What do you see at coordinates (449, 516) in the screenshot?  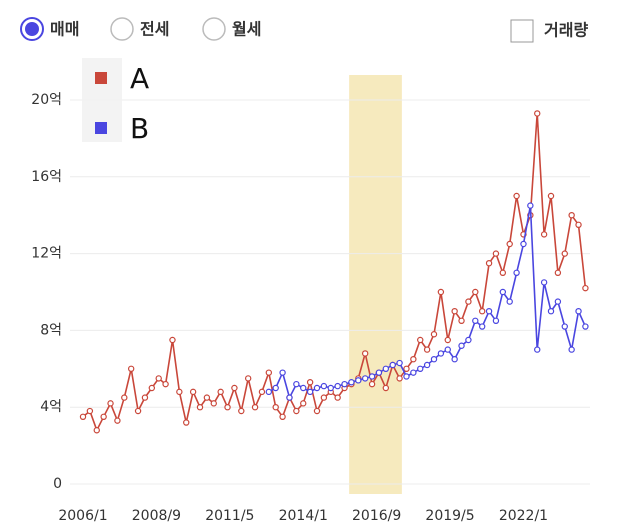 I see `x-tick-label: 2019/5` at bounding box center [449, 516].